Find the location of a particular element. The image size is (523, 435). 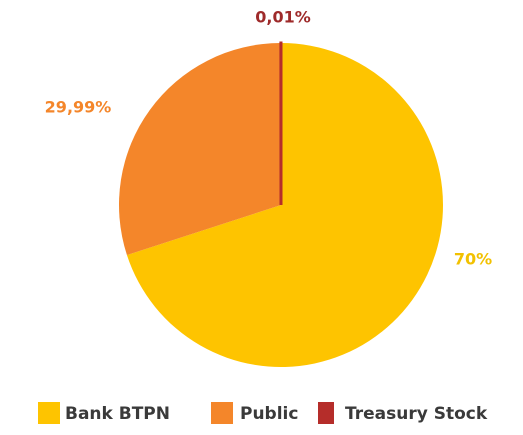

legend-label: Treasury Stock is located at coordinates (416, 414).